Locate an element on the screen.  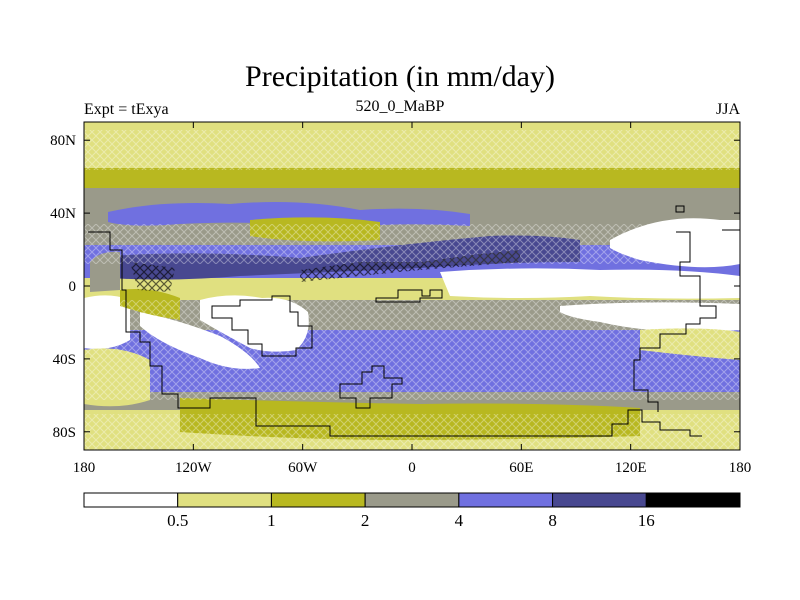
colorbar: 0.5 1 2 4 8 16 is located at coordinates (412, 511).